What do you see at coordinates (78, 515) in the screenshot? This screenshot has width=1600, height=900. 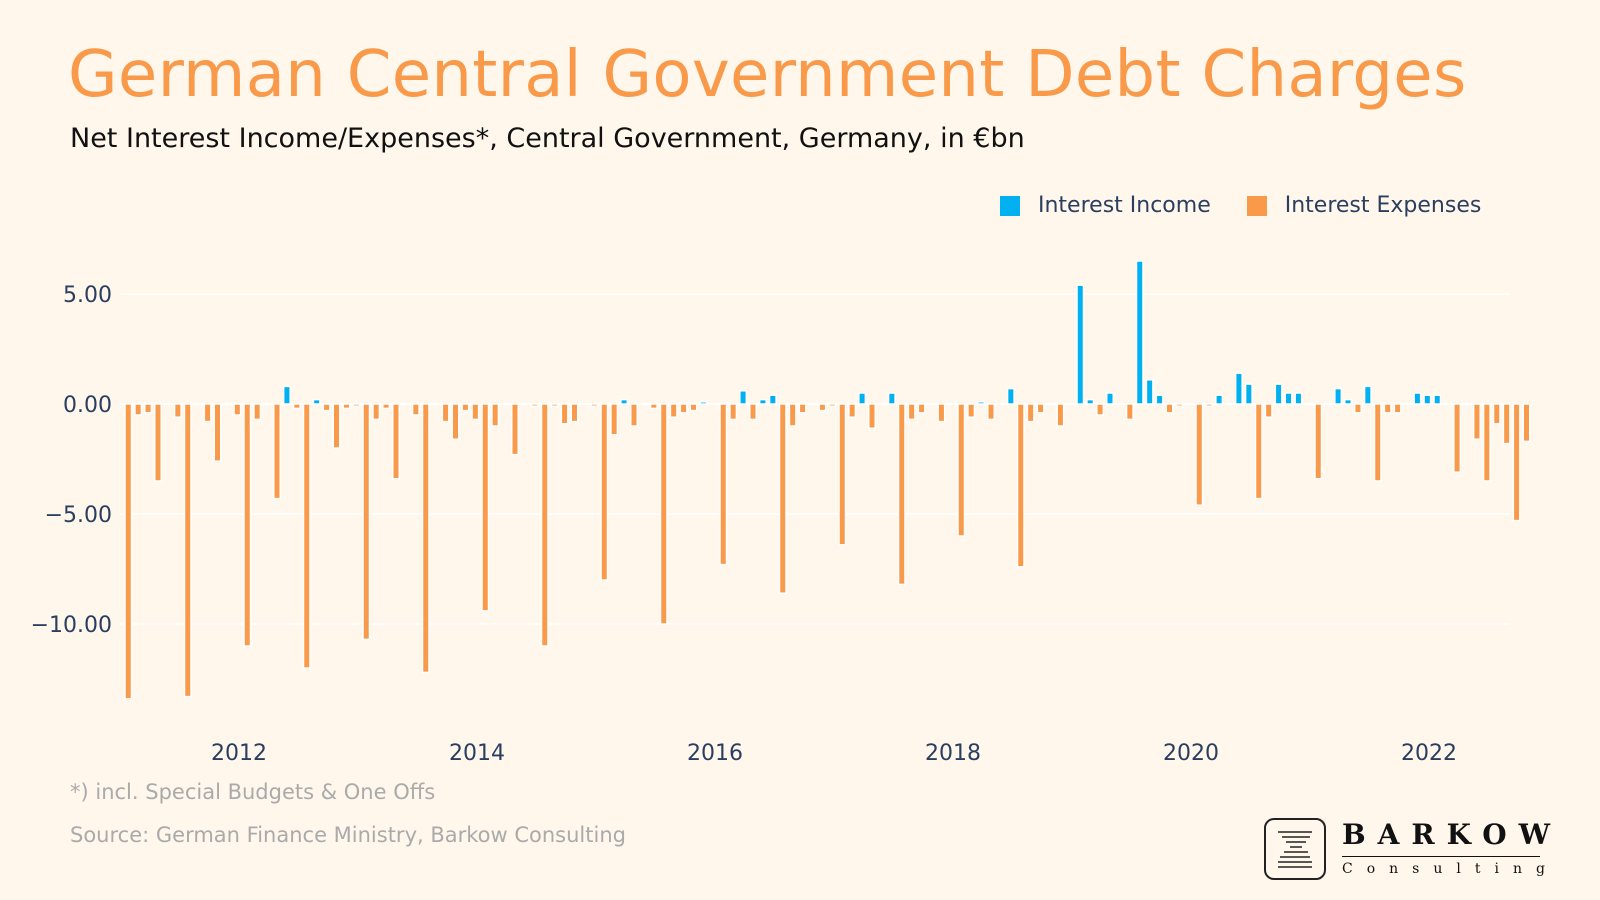 I see `y-tick-label: −5.00` at bounding box center [78, 515].